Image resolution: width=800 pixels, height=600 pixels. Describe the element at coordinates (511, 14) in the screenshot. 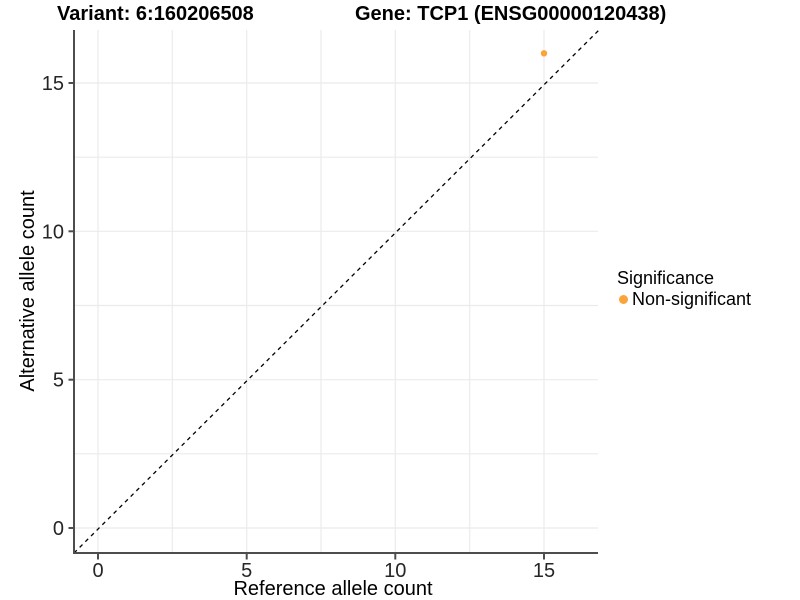

I see `plot-title-gene: Gene: TCP1 (ENSG00000120438)` at that location.